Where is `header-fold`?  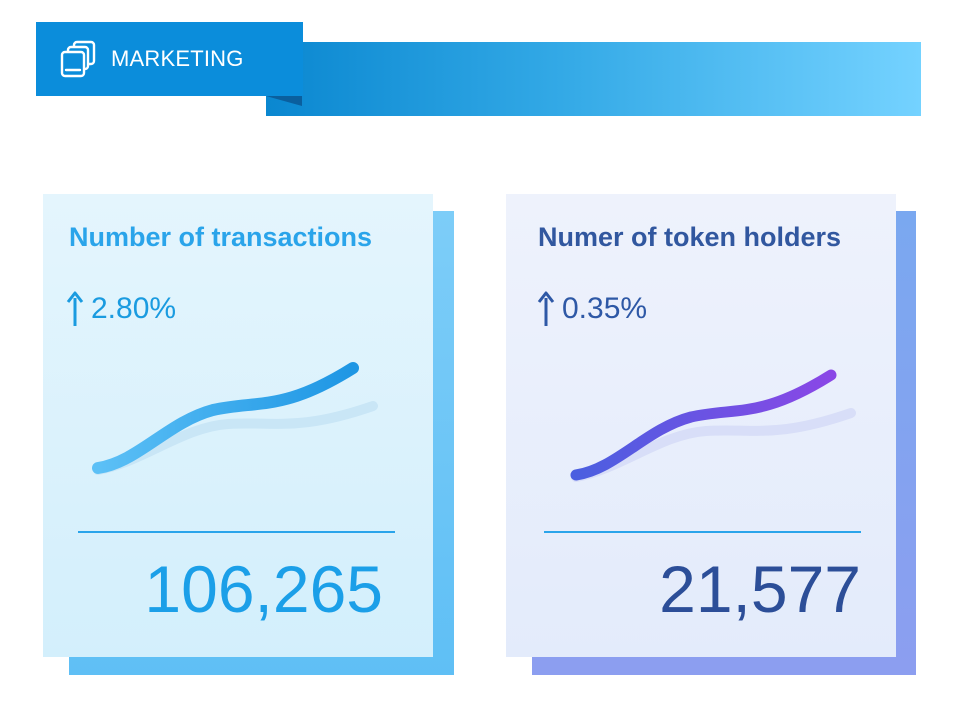 header-fold is located at coordinates (284, 101).